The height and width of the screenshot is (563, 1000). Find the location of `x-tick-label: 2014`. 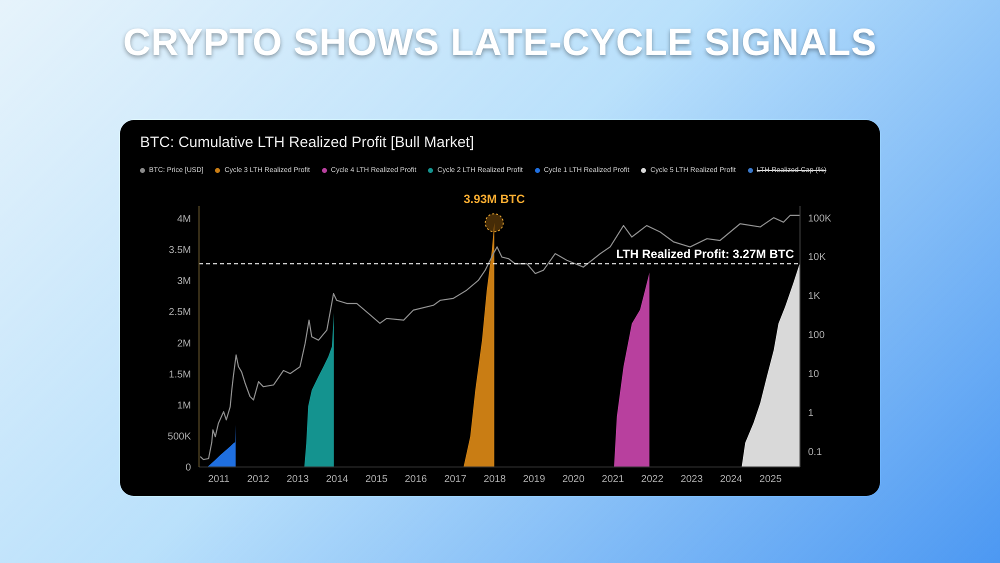

x-tick-label: 2014 is located at coordinates (337, 480).